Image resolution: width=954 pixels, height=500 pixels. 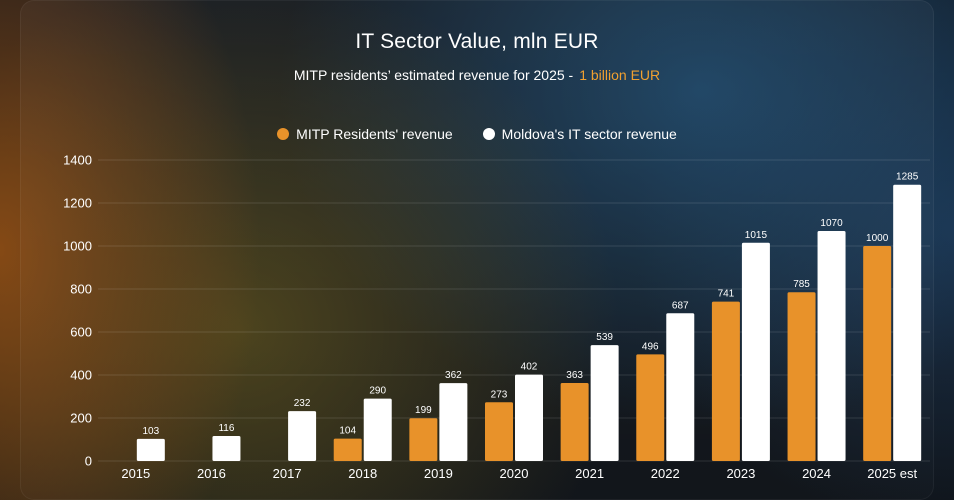 What do you see at coordinates (589, 134) in the screenshot?
I see `legend-label-moldova: Moldova's IT sector revenue` at bounding box center [589, 134].